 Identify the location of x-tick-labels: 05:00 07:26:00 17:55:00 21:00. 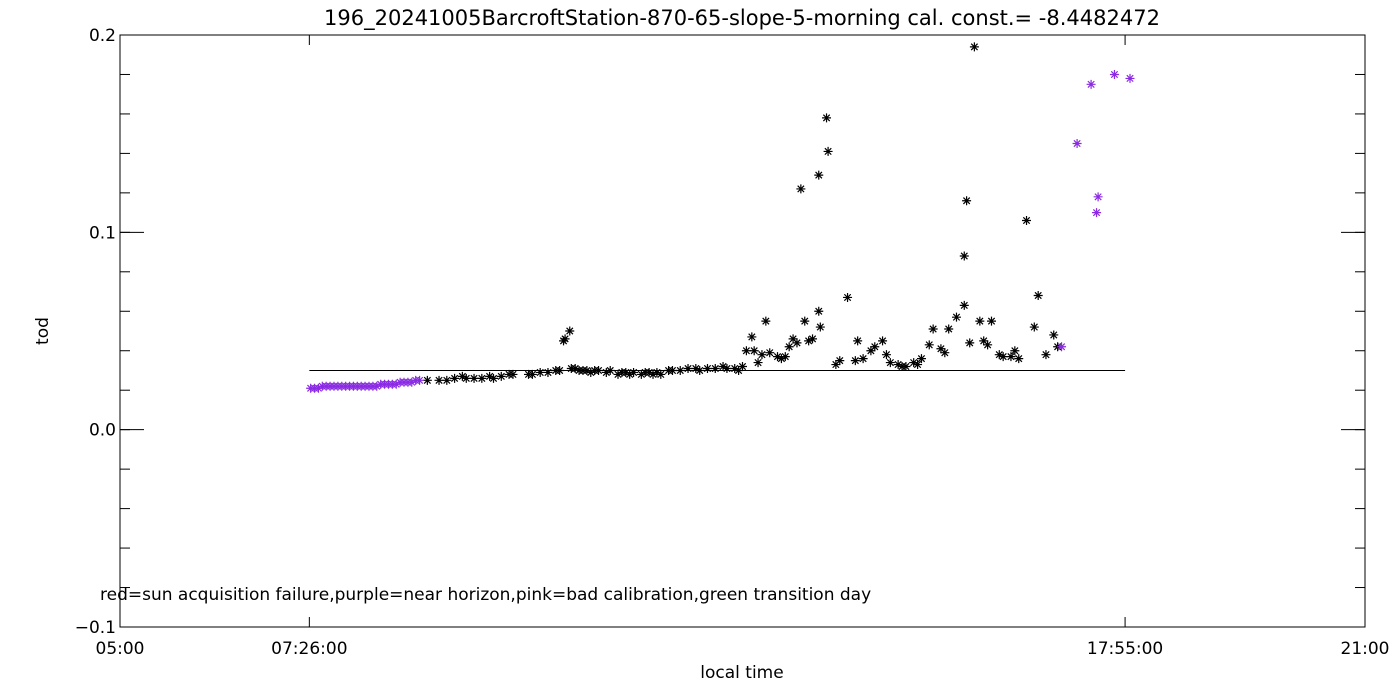
(743, 649).